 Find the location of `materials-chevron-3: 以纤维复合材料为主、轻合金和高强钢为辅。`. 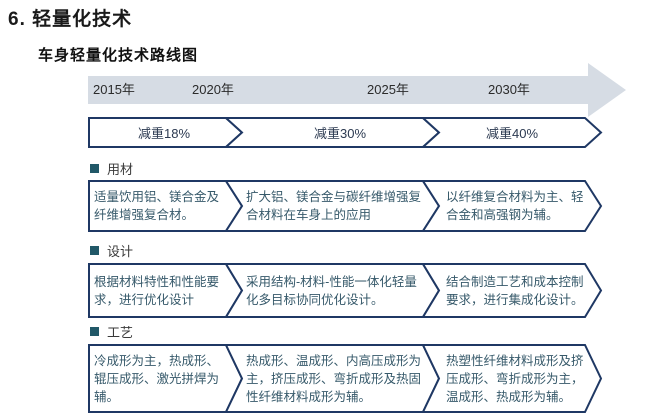

materials-chevron-3: 以纤维复合材料为主、轻合金和高强钢为辅。 is located at coordinates (515, 206).